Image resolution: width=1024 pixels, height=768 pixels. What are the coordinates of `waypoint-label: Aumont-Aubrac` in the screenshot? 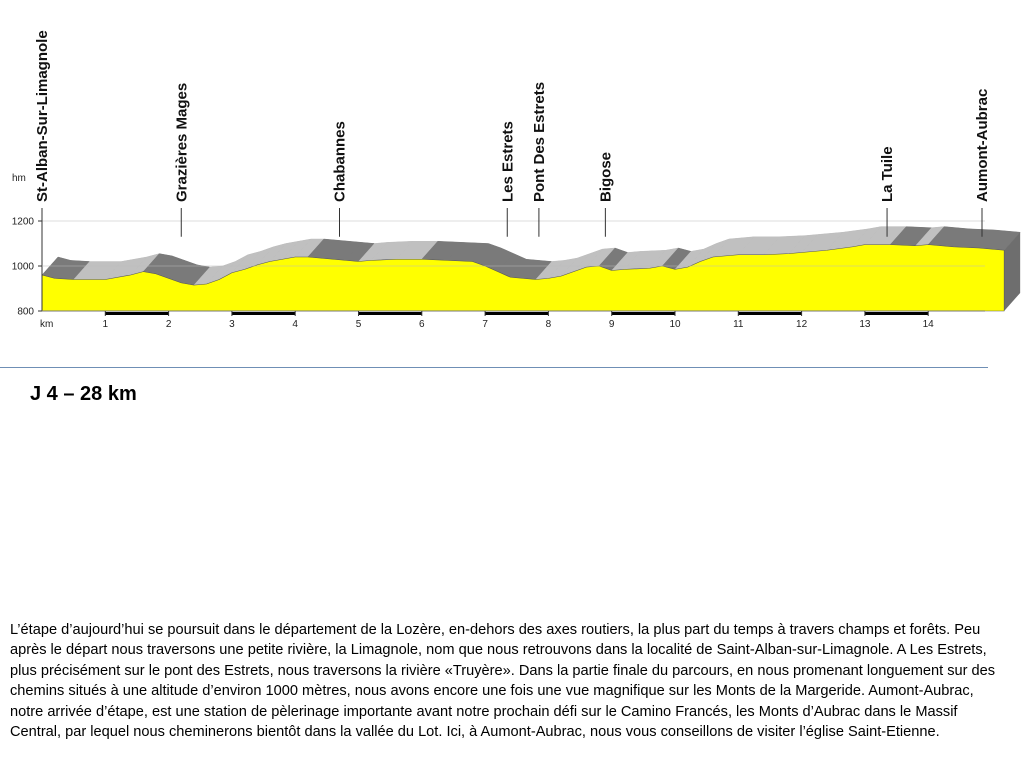 It's located at (982, 145).